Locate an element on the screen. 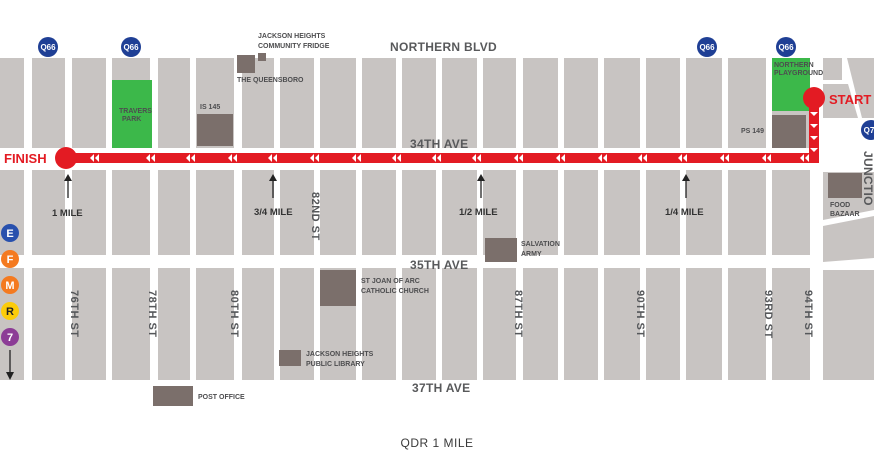  mile-markers is located at coordinates (377, 186).